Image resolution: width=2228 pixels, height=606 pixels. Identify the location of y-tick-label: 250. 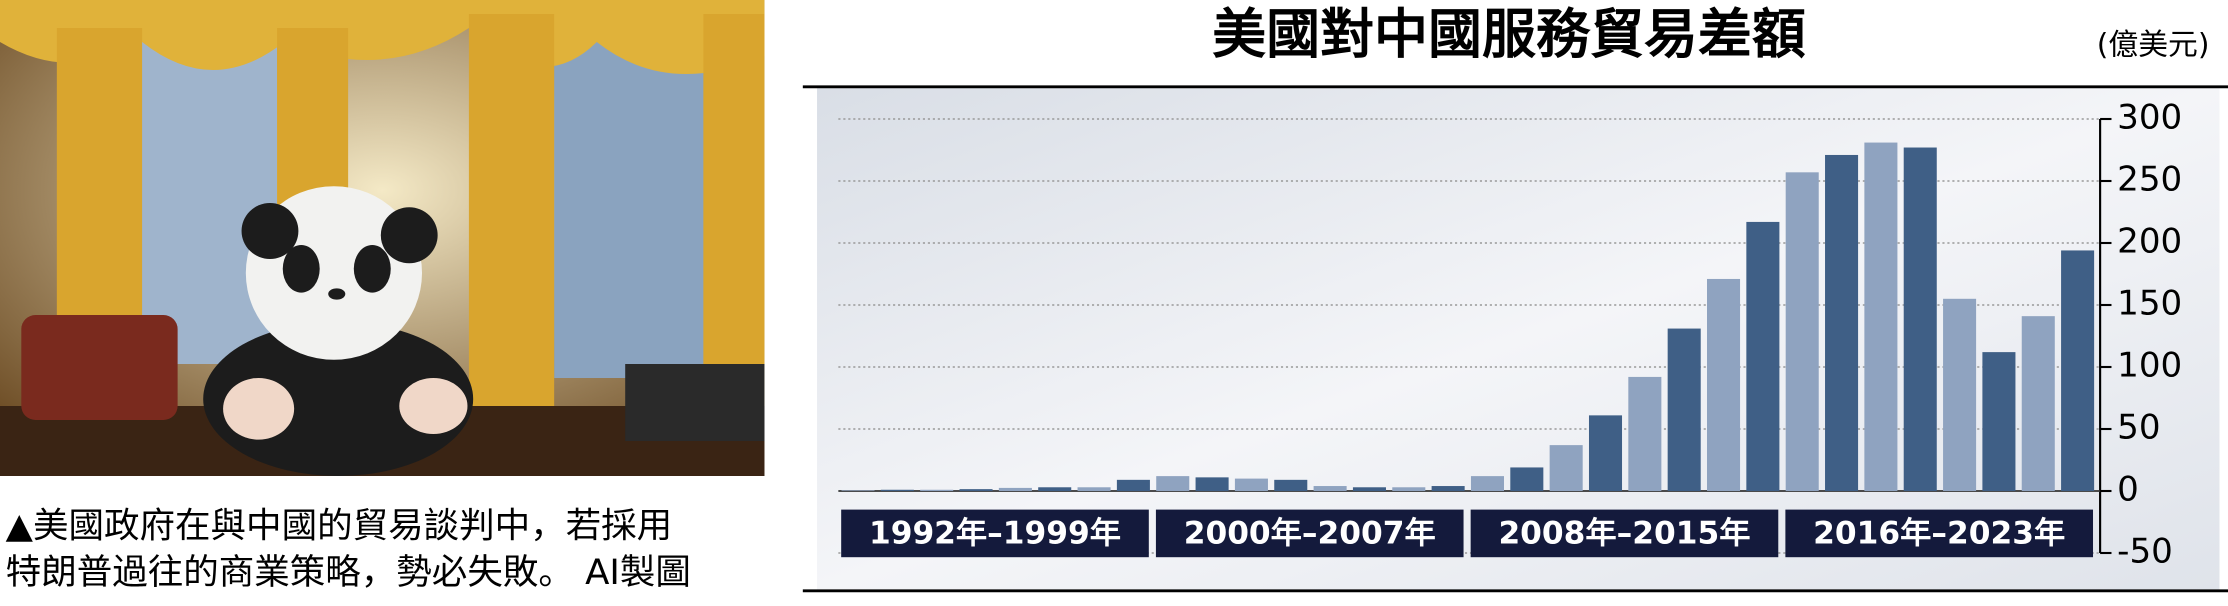
(2149, 179).